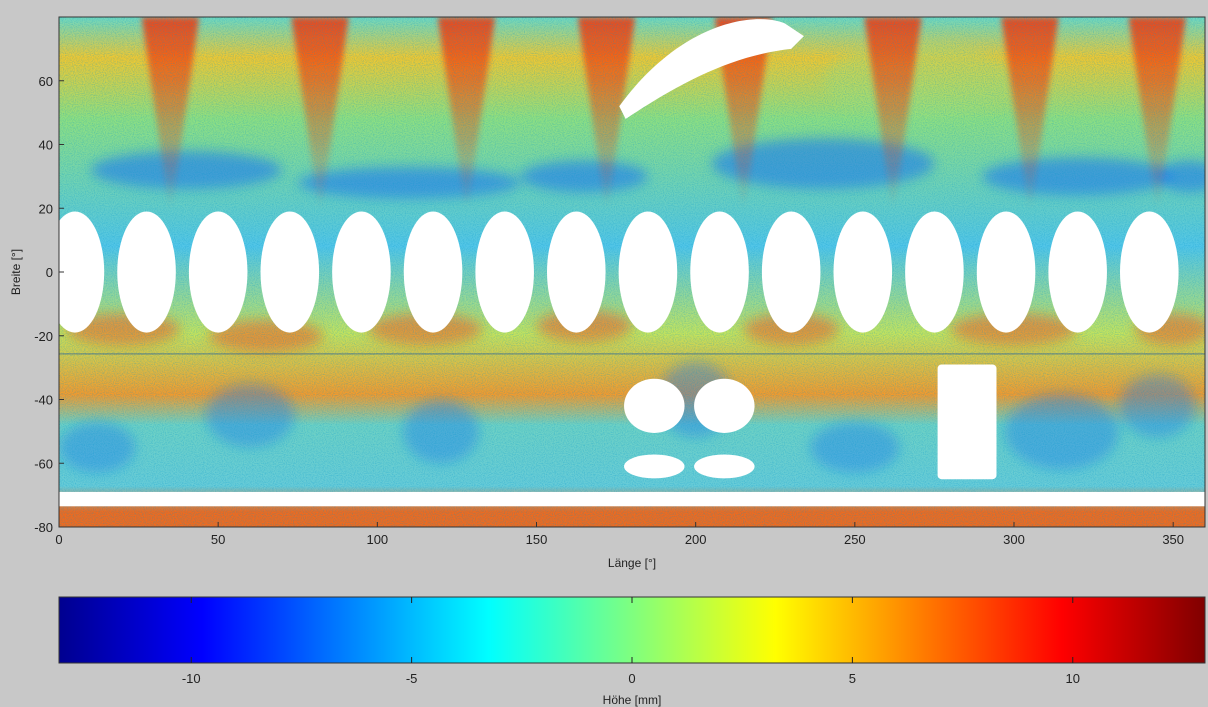 The image size is (1208, 707). Describe the element at coordinates (1173, 539) in the screenshot. I see `x-tick-label: 350` at that location.